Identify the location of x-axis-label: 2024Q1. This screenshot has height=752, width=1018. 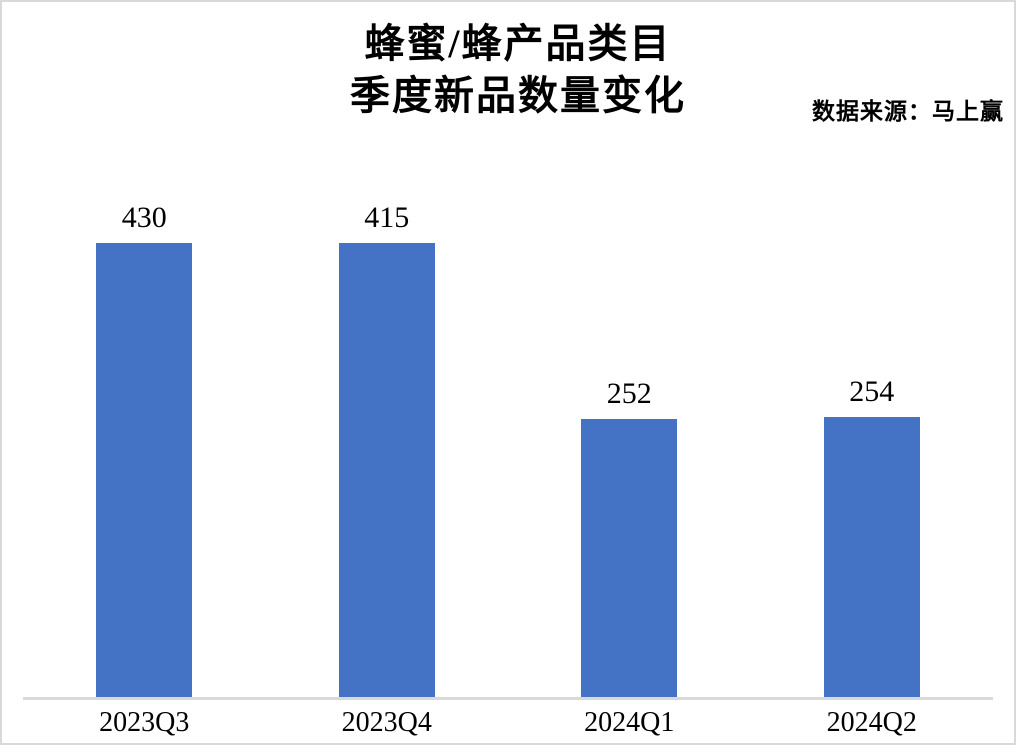
(629, 722).